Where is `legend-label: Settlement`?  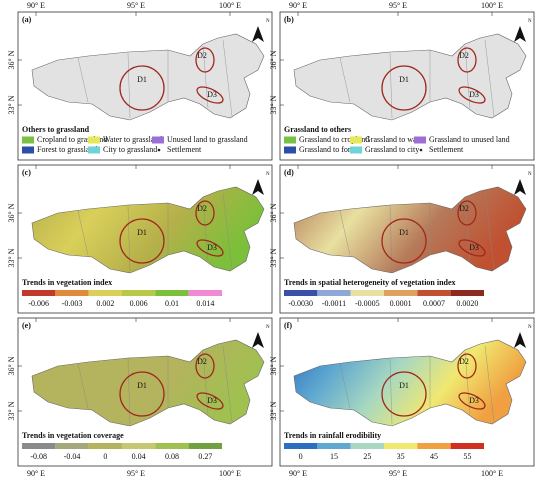
legend-label: Settlement is located at coordinates (446, 149).